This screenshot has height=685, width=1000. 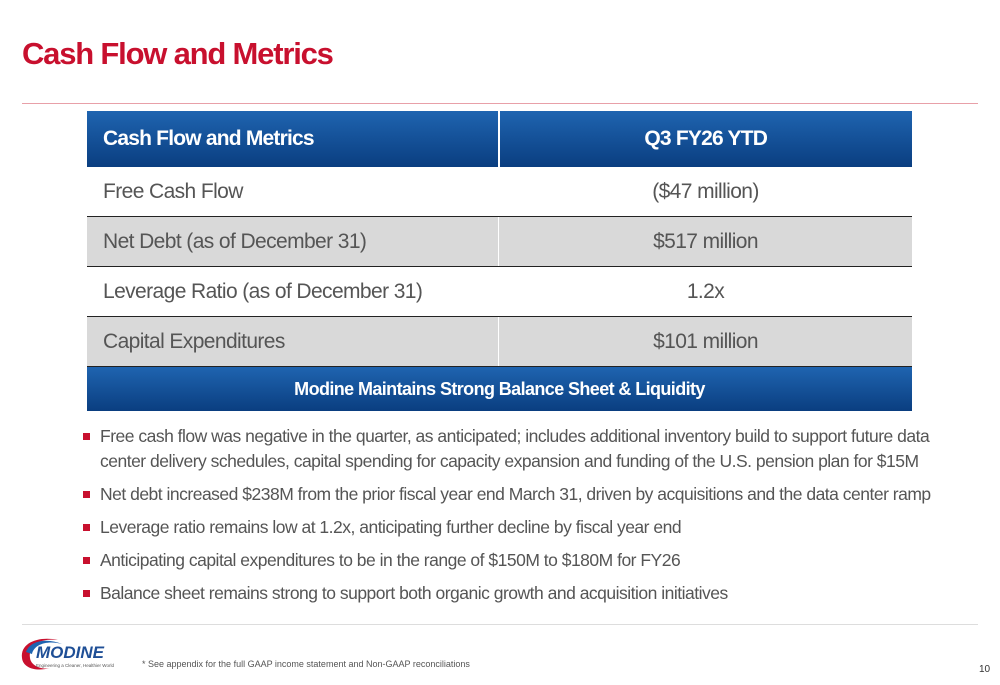 What do you see at coordinates (500, 624) in the screenshot?
I see `footer-divider` at bounding box center [500, 624].